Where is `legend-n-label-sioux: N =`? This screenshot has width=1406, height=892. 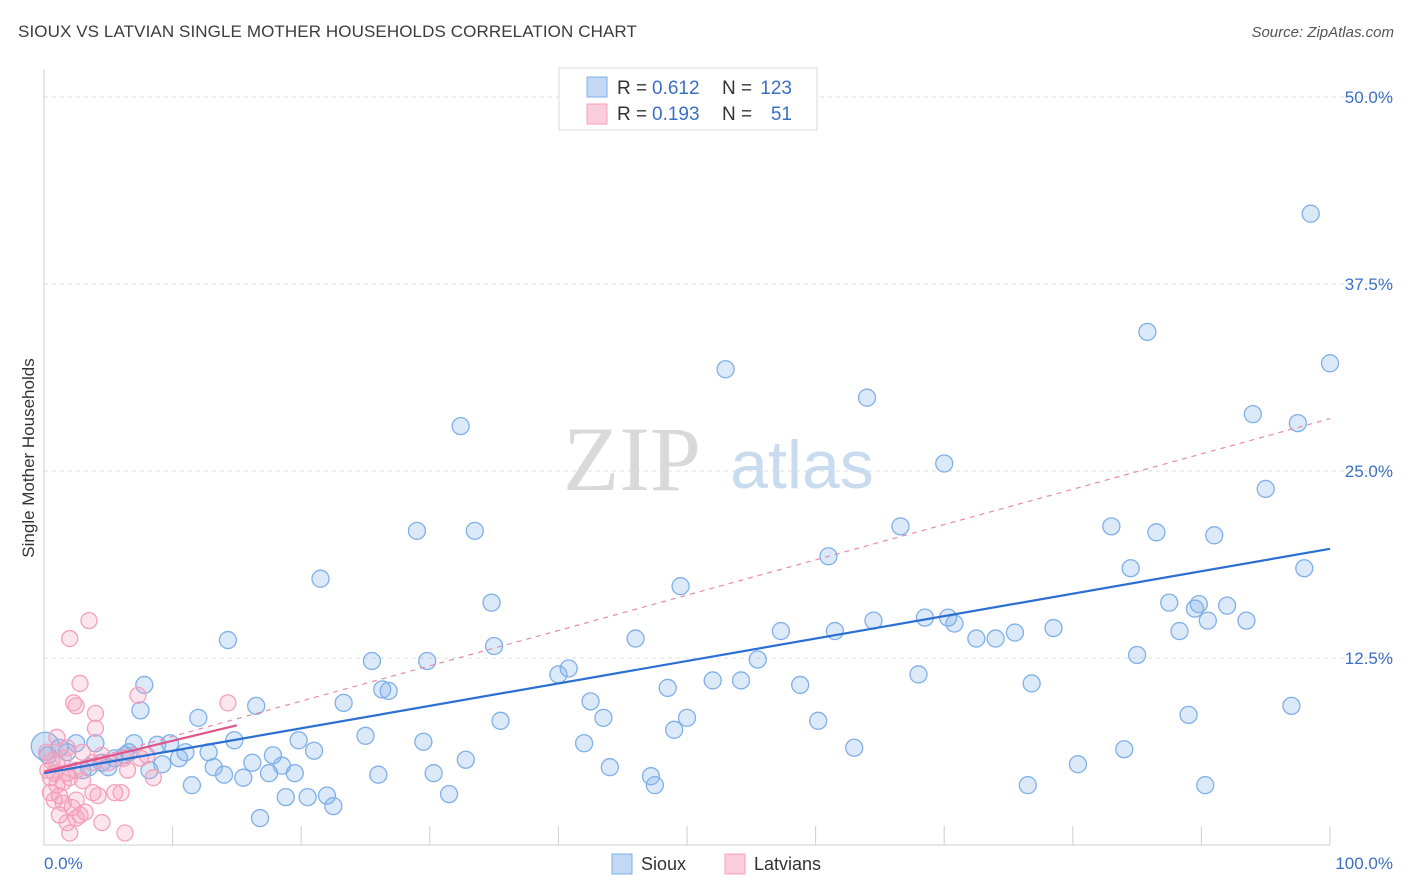 legend-n-label-sioux: N = is located at coordinates (737, 88).